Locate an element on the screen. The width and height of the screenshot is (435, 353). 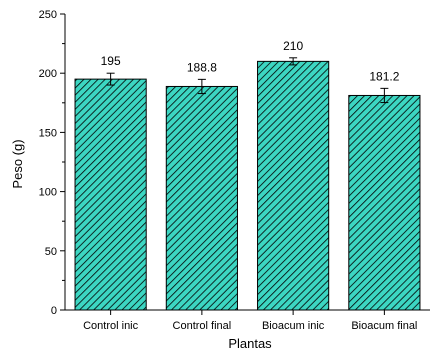
x-tick-label: Control inic is located at coordinates (111, 326).